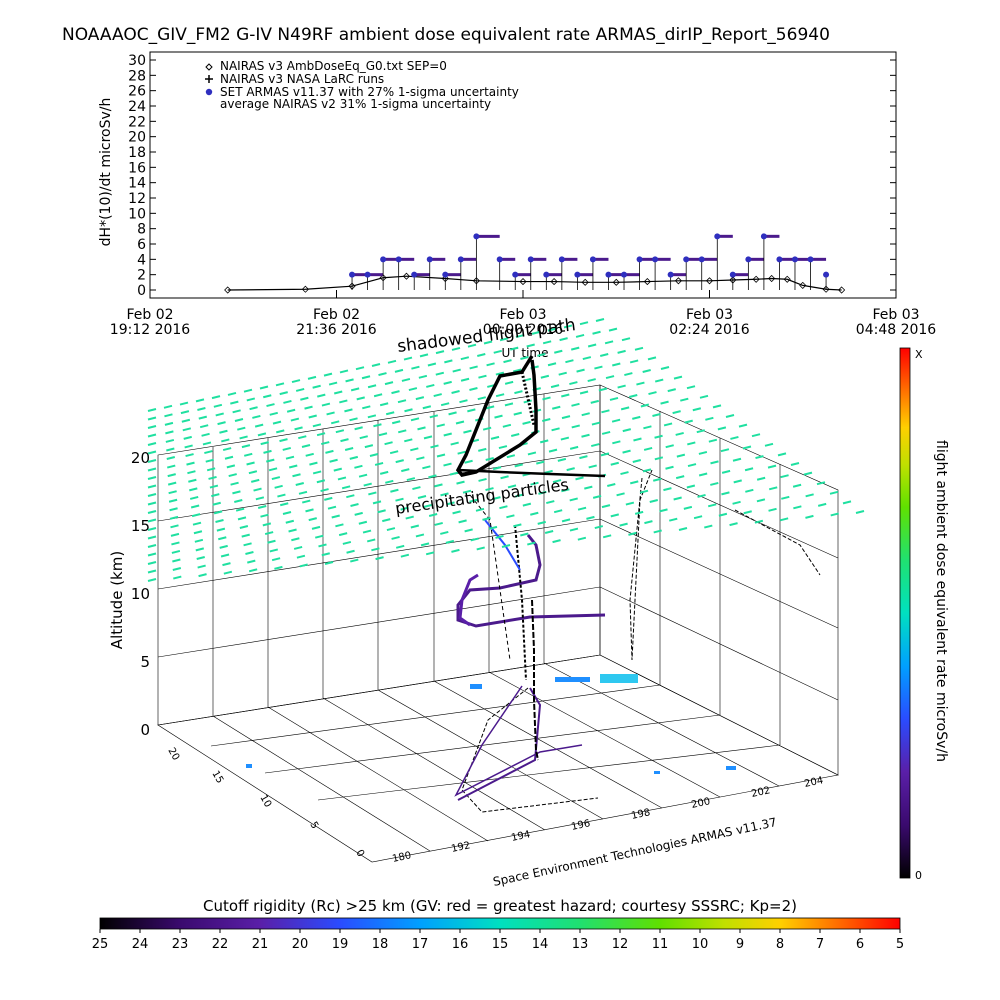 The height and width of the screenshot is (1000, 1000). I want to click on y-tick-label: 0, so click(141, 291).